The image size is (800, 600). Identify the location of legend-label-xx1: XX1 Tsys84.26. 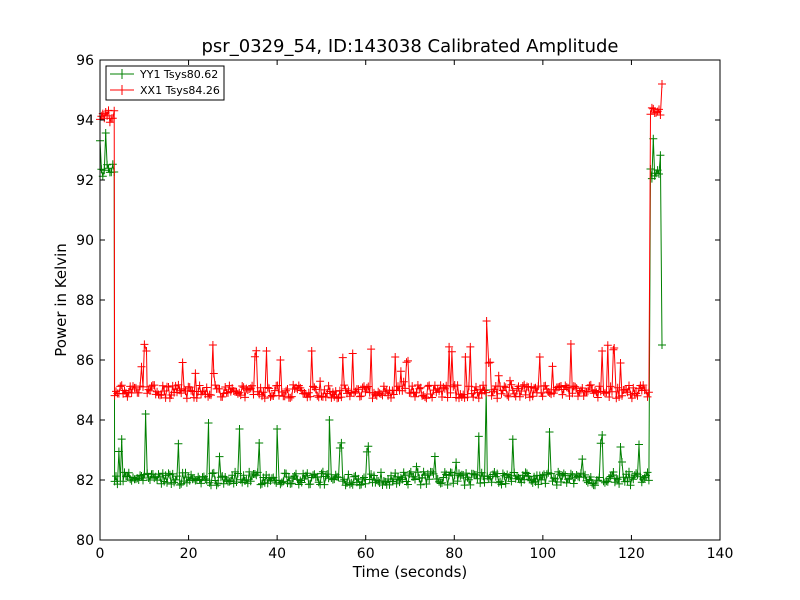
(180, 90).